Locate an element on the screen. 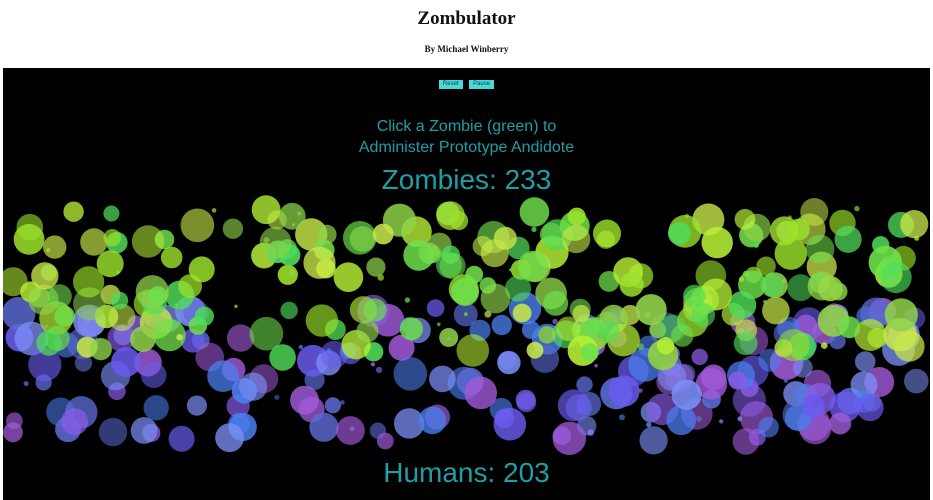 The height and width of the screenshot is (500, 933). pause-button: Pause is located at coordinates (482, 84).